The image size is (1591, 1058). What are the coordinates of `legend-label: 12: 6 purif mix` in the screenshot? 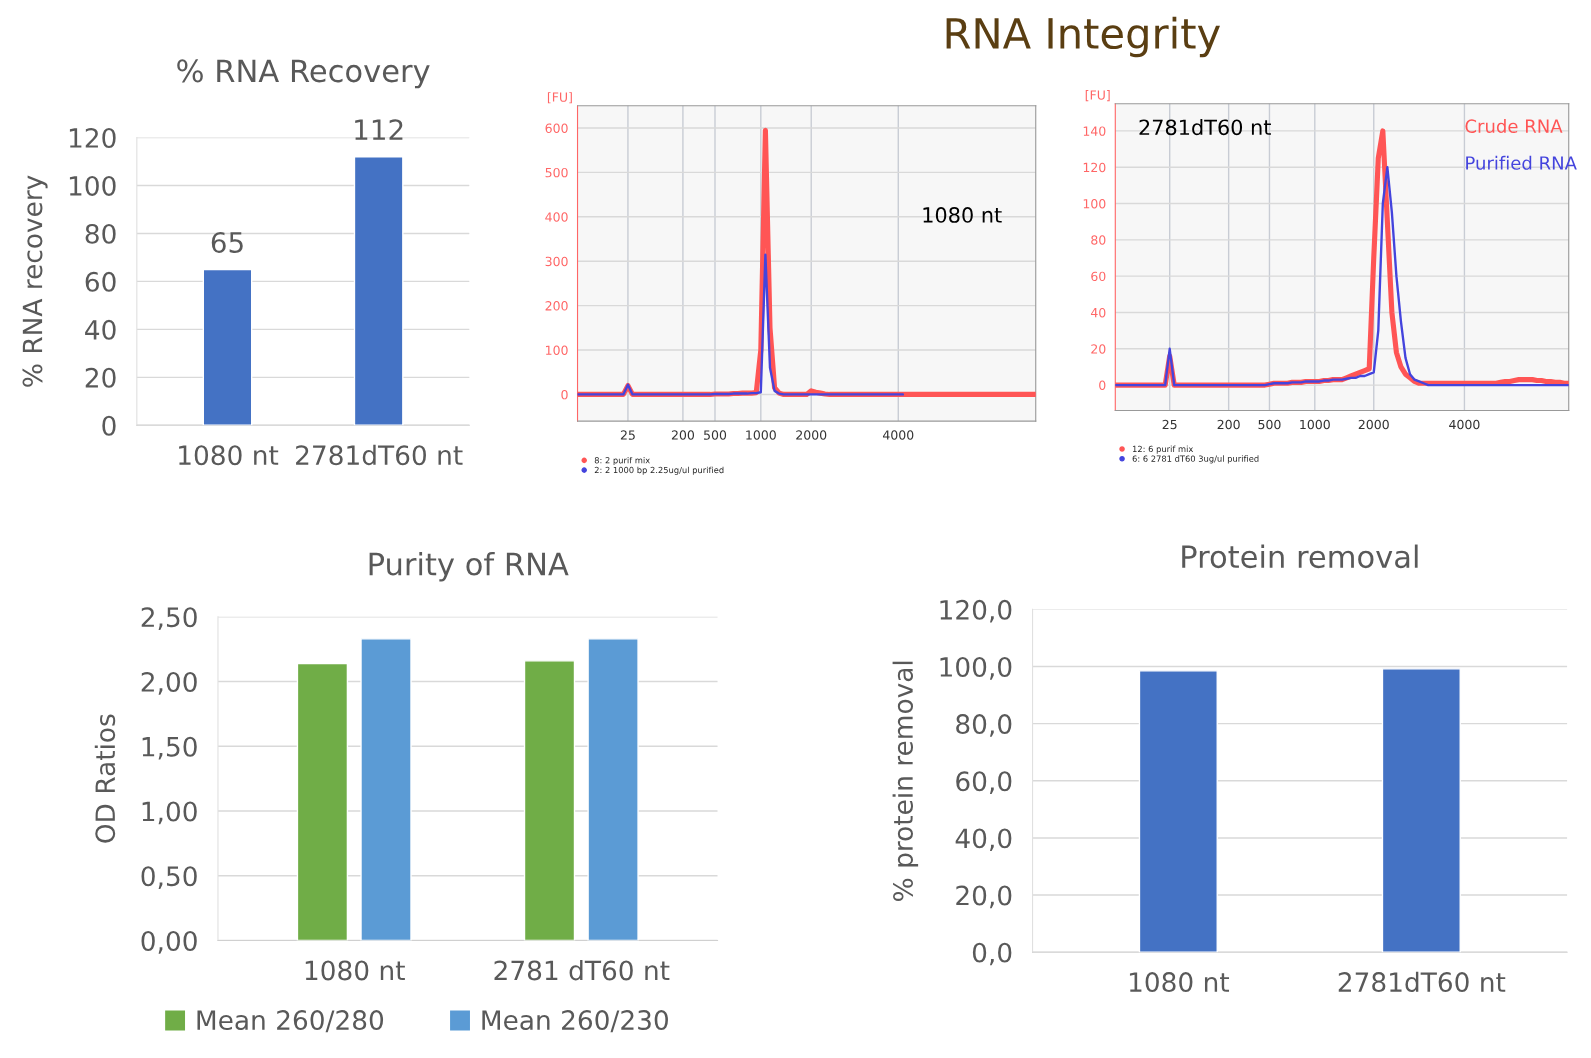 It's located at (1163, 449).